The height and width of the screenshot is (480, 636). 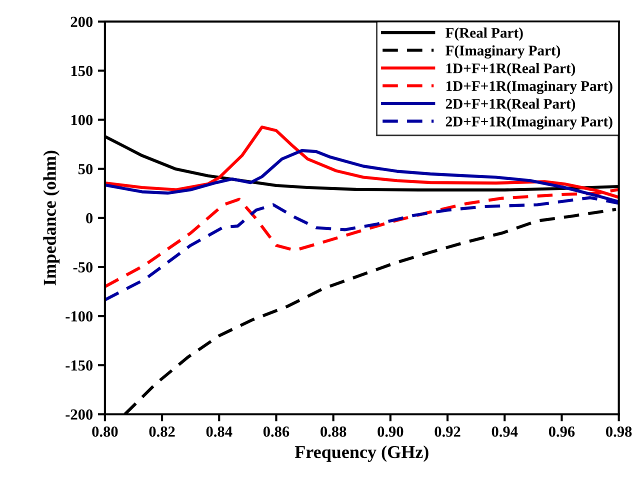 What do you see at coordinates (511, 69) in the screenshot?
I see `legend-label: 1D+F+1R(Real Part)` at bounding box center [511, 69].